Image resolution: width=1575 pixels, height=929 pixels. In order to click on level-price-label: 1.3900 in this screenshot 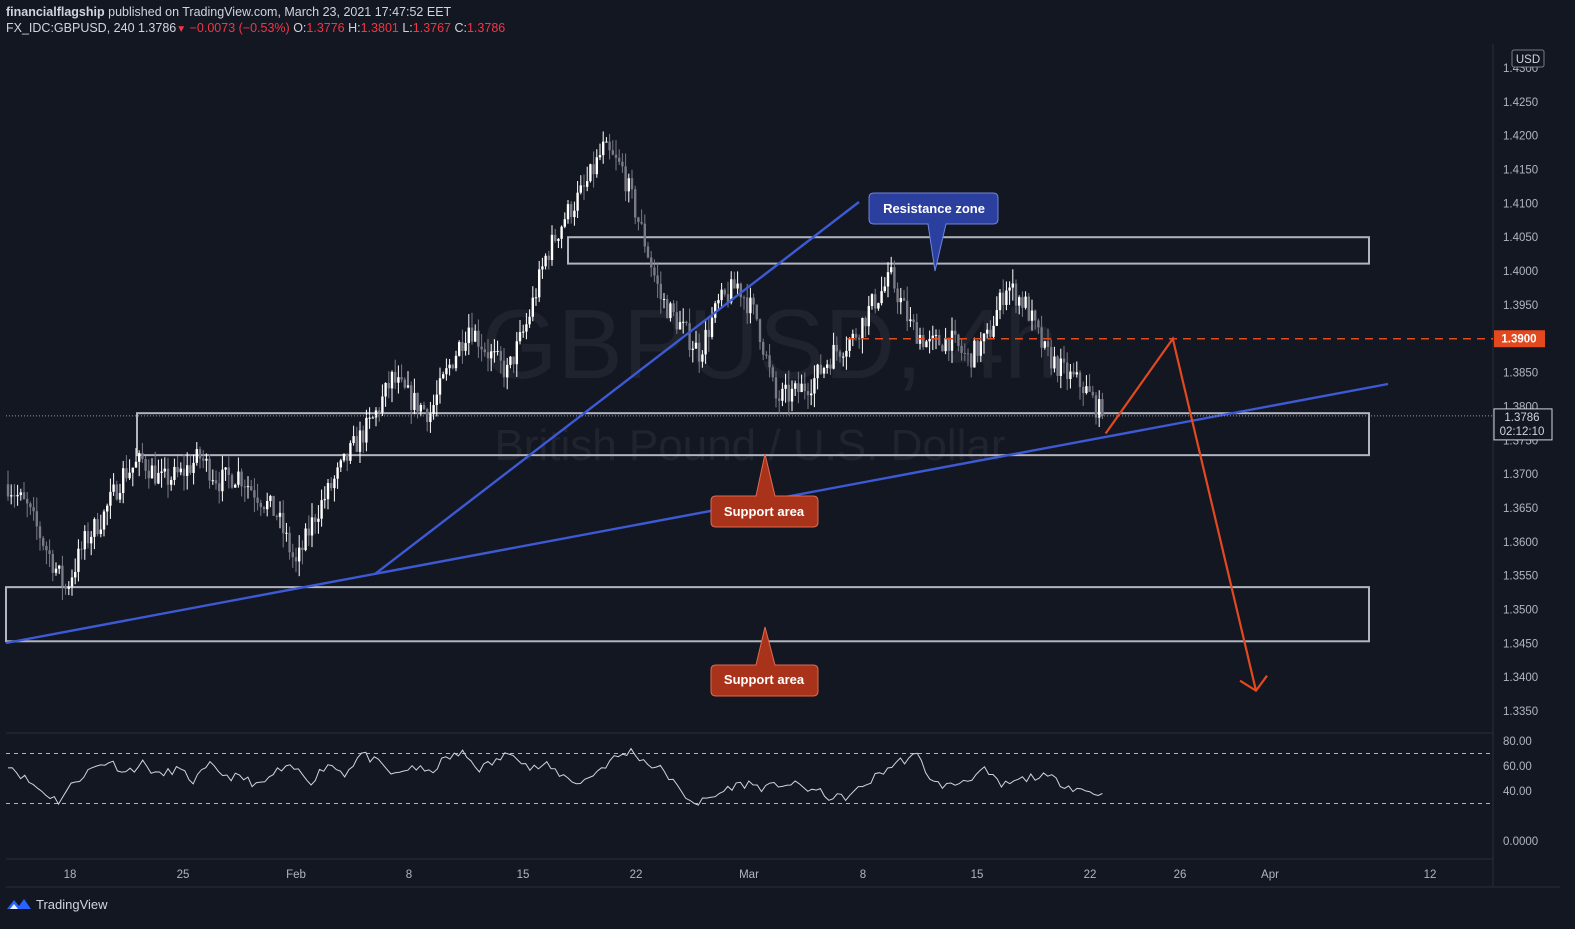, I will do `click(1518, 340)`.